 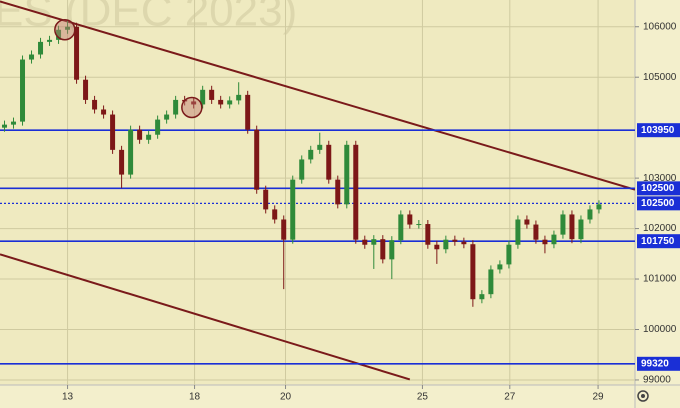 I want to click on last-price-label: 102500, so click(x=658, y=203).